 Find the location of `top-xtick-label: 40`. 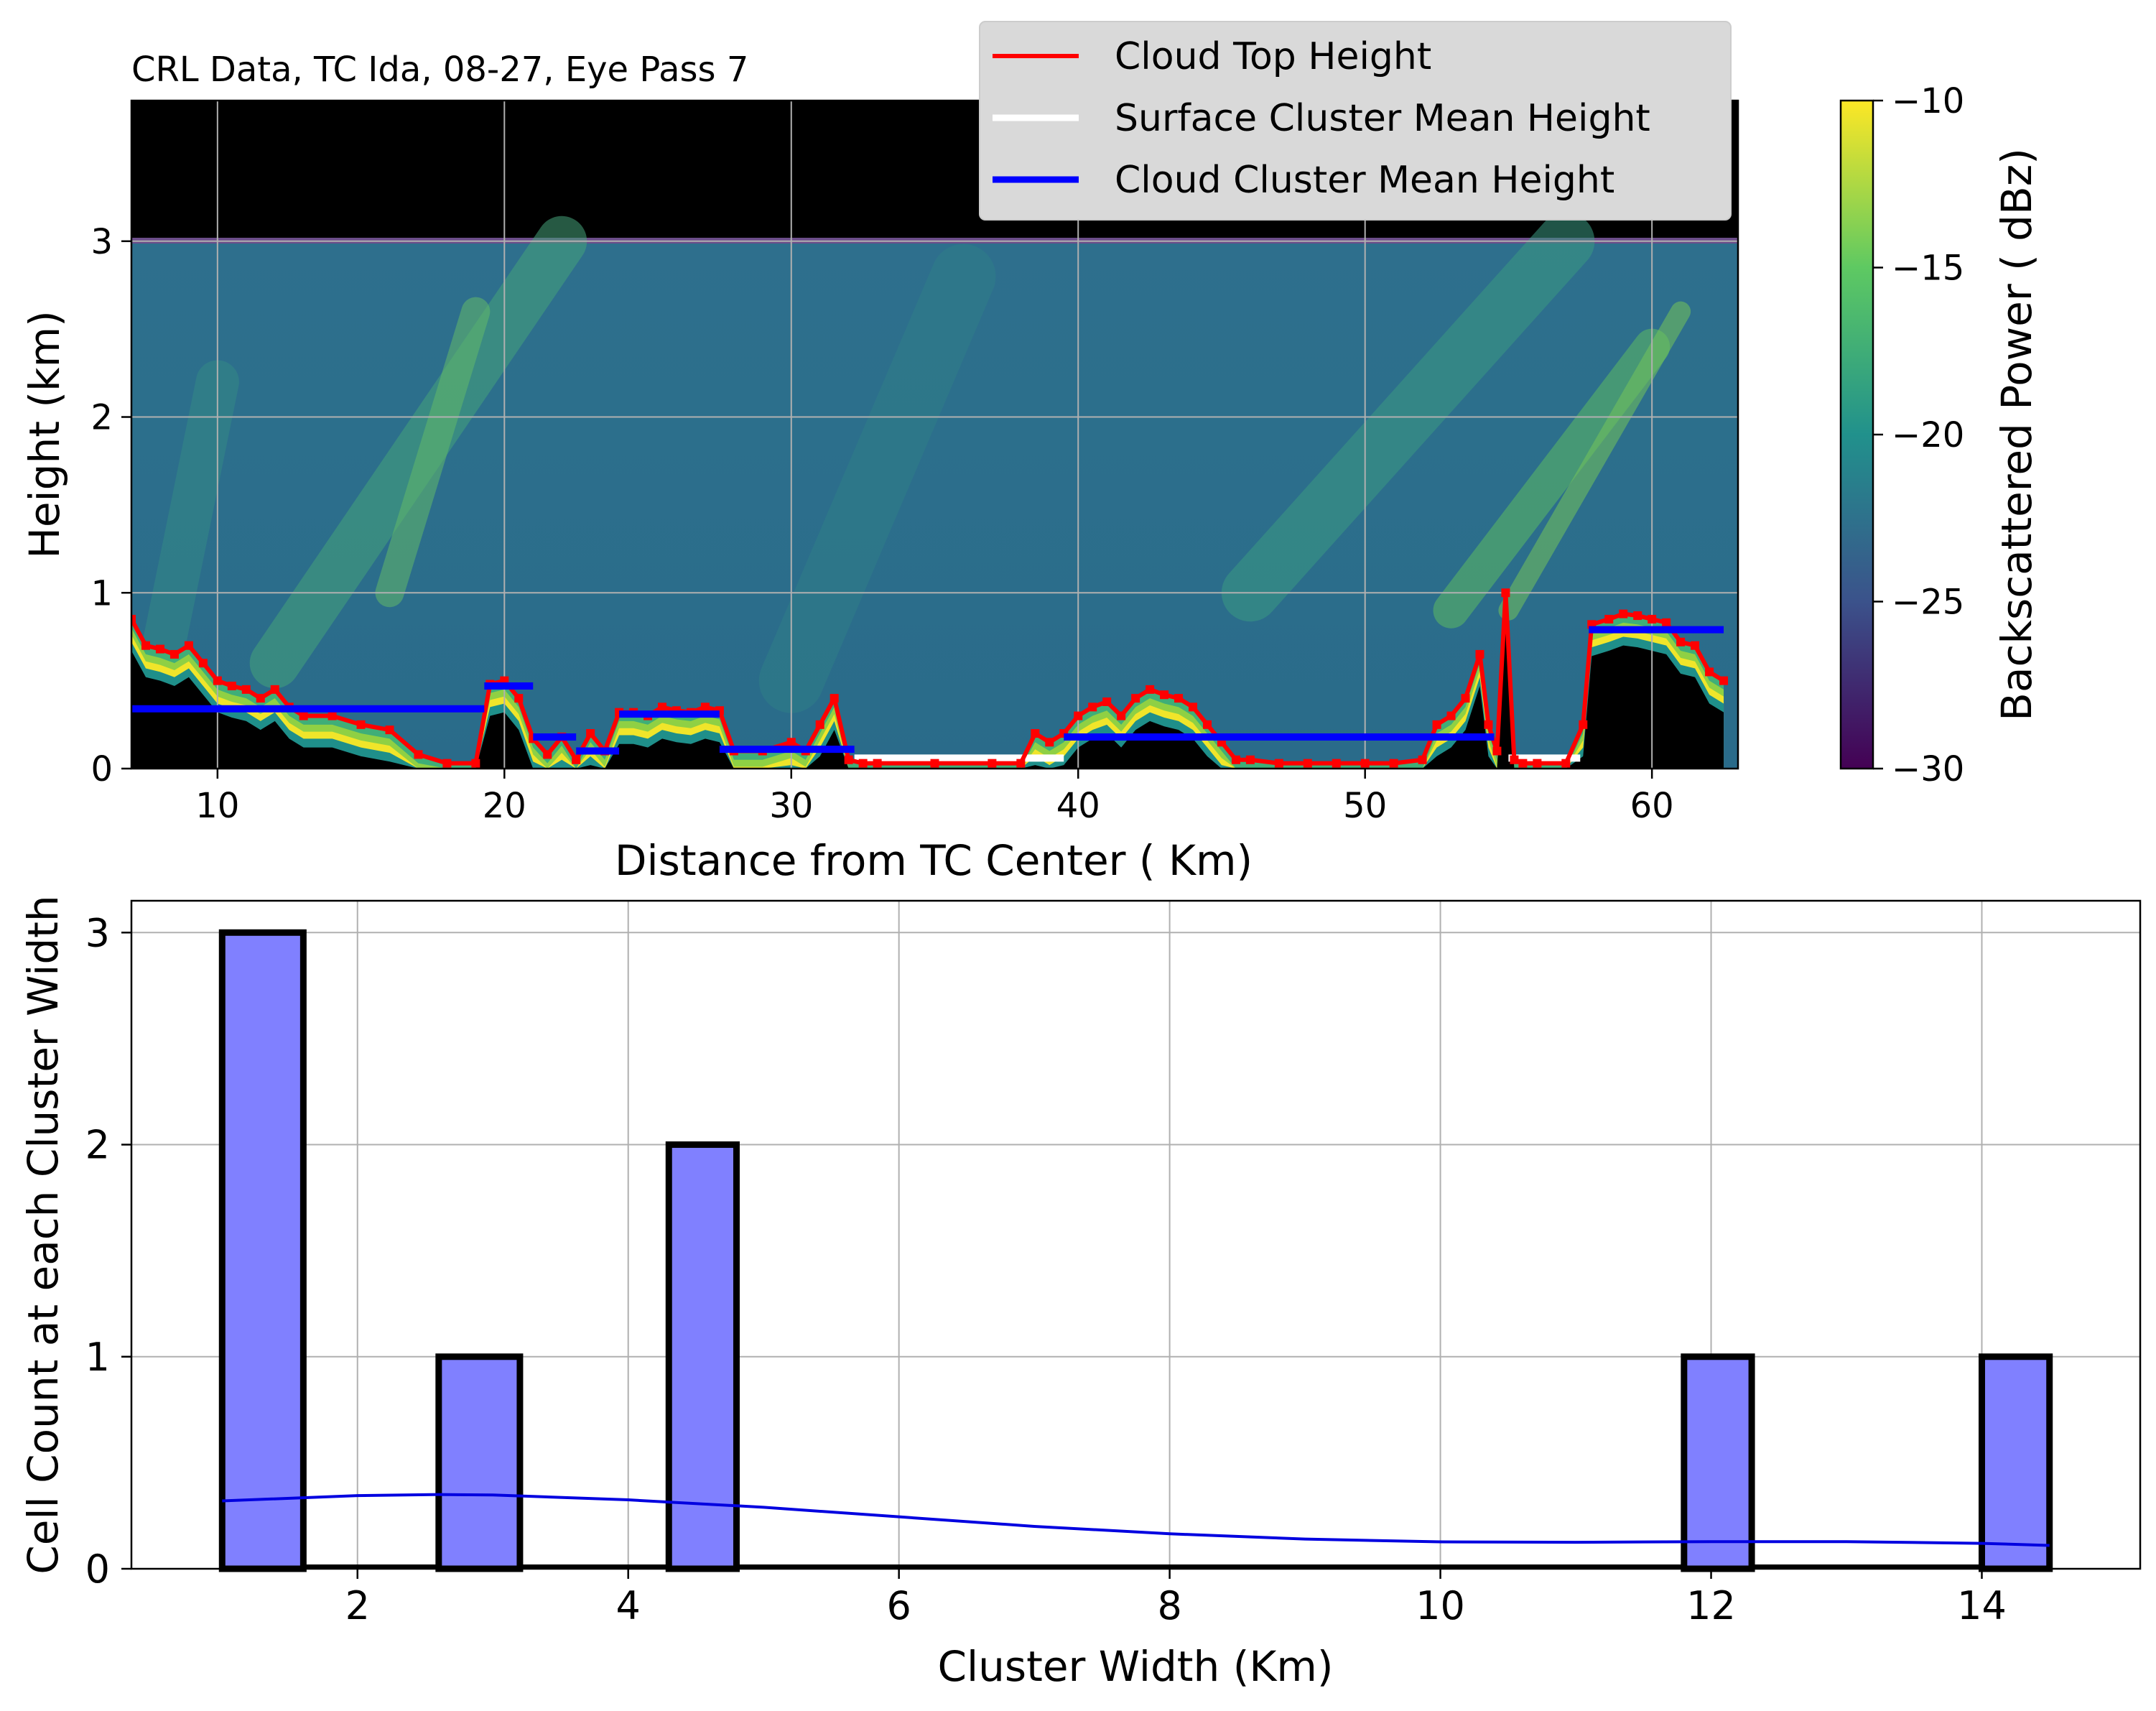

top-xtick-label: 40 is located at coordinates (1078, 806).